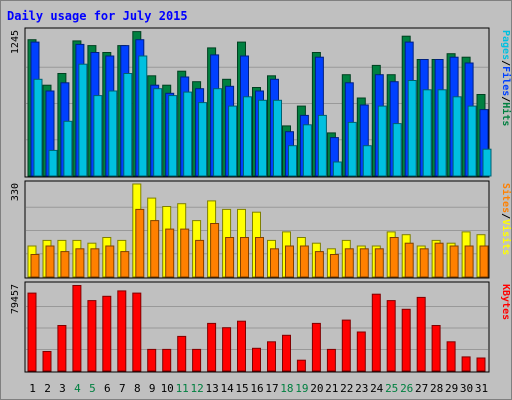 The width and height of the screenshot is (512, 400). What do you see at coordinates (47, 388) in the screenshot?
I see `x-tick-label: 2` at bounding box center [47, 388].